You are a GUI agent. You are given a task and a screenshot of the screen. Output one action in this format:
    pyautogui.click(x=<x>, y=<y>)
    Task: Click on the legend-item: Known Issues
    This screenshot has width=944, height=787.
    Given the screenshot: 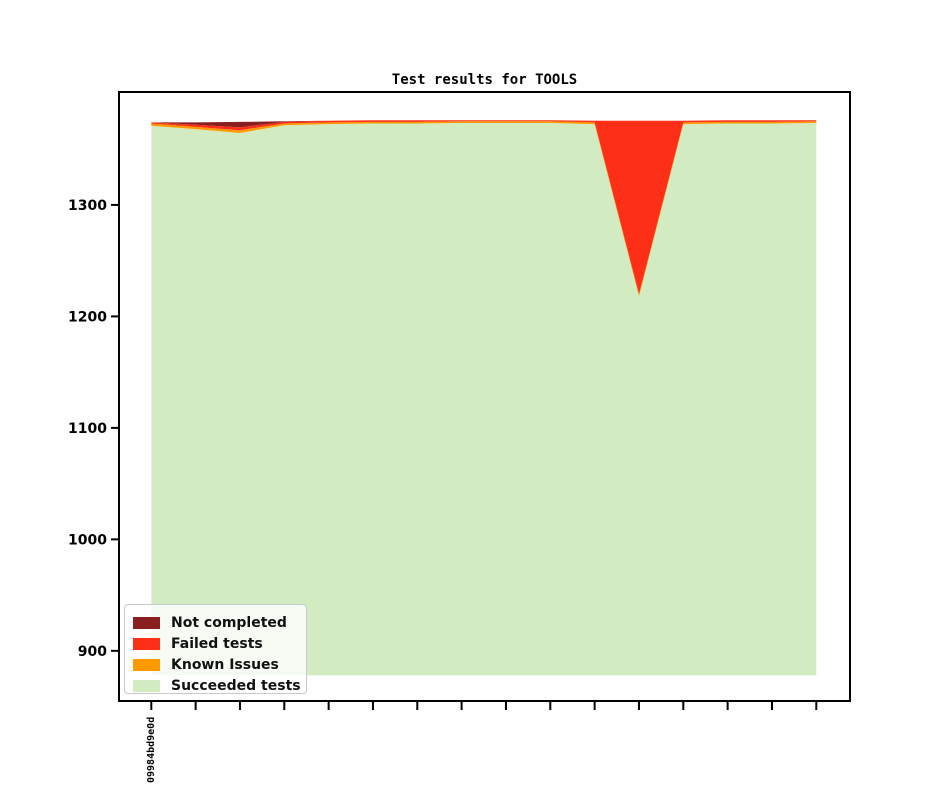 What is the action you would take?
    pyautogui.click(x=219, y=664)
    